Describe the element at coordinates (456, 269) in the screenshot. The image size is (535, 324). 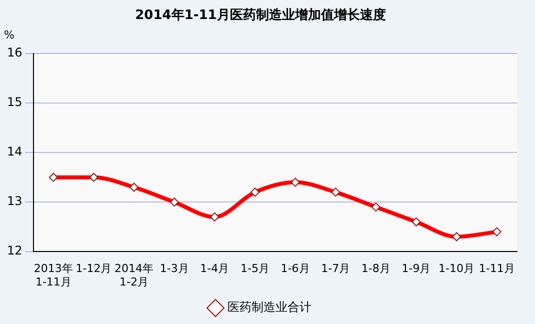
I see `x-tick-label: 1-10月` at that location.